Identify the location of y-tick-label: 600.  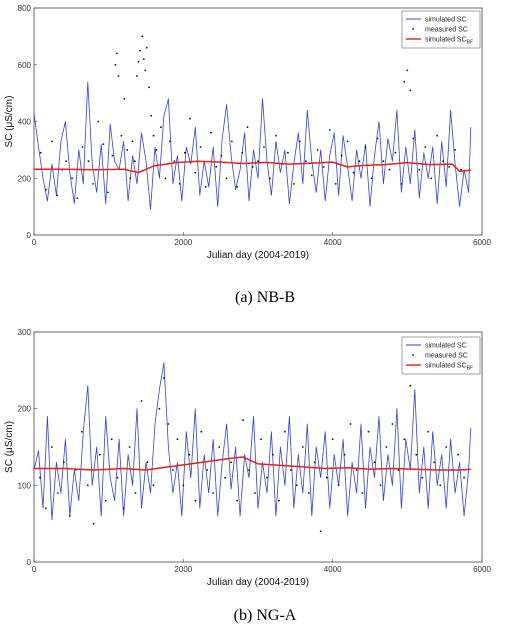
(25, 65).